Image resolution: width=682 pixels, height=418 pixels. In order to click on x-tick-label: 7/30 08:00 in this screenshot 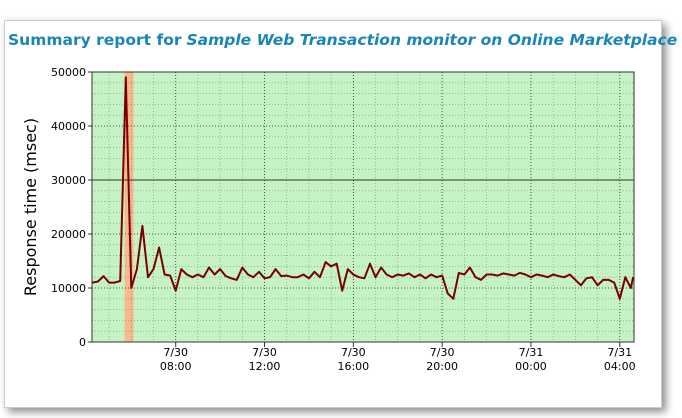, I will do `click(175, 359)`.